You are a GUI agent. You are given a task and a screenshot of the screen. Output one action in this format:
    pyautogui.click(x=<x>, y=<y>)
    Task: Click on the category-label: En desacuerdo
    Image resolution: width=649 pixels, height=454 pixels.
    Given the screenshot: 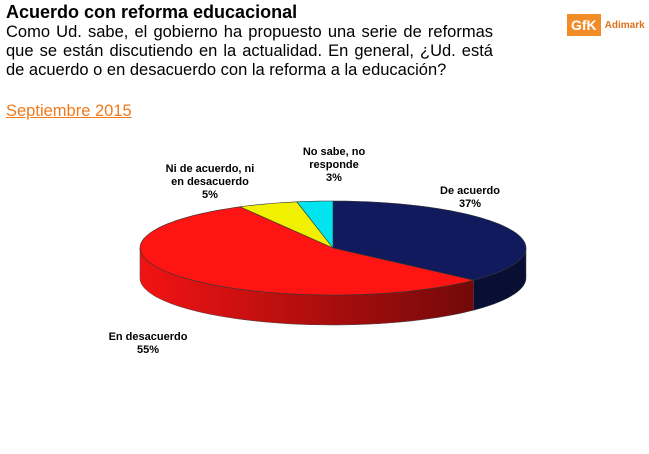 What is the action you would take?
    pyautogui.click(x=148, y=337)
    